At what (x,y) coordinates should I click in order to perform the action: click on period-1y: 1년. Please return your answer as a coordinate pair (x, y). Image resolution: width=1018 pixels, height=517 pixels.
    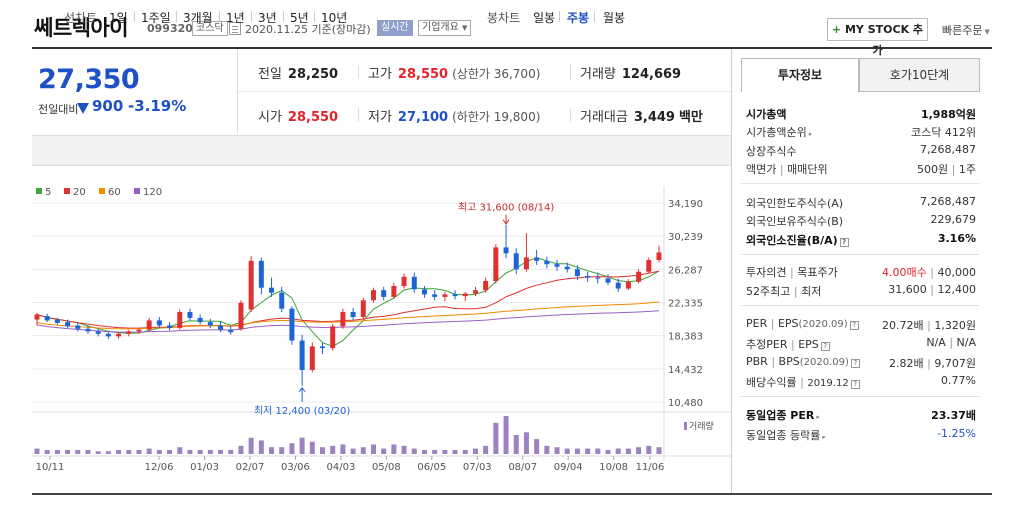
    Looking at the image, I should click on (235, 18).